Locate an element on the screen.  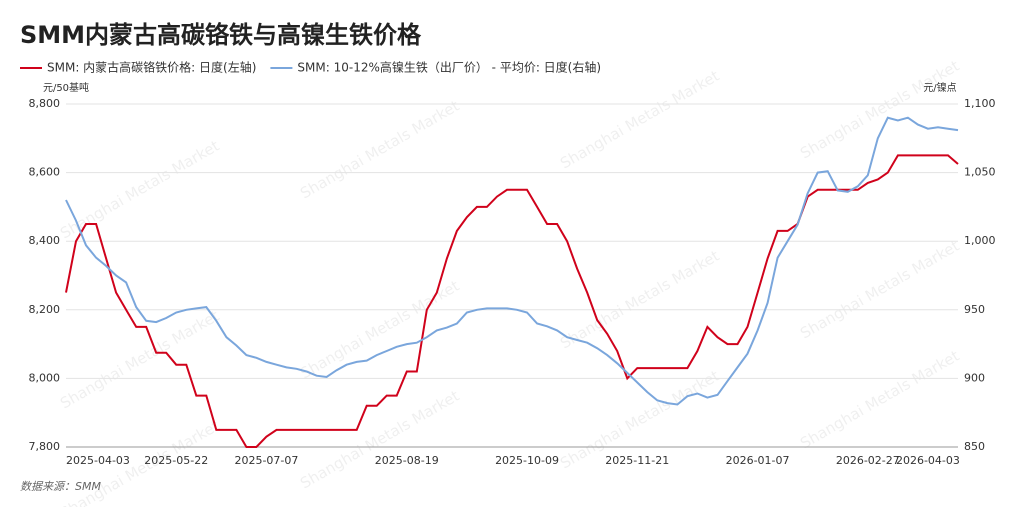
y-tick-label: 8,600 is located at coordinates (45, 172).